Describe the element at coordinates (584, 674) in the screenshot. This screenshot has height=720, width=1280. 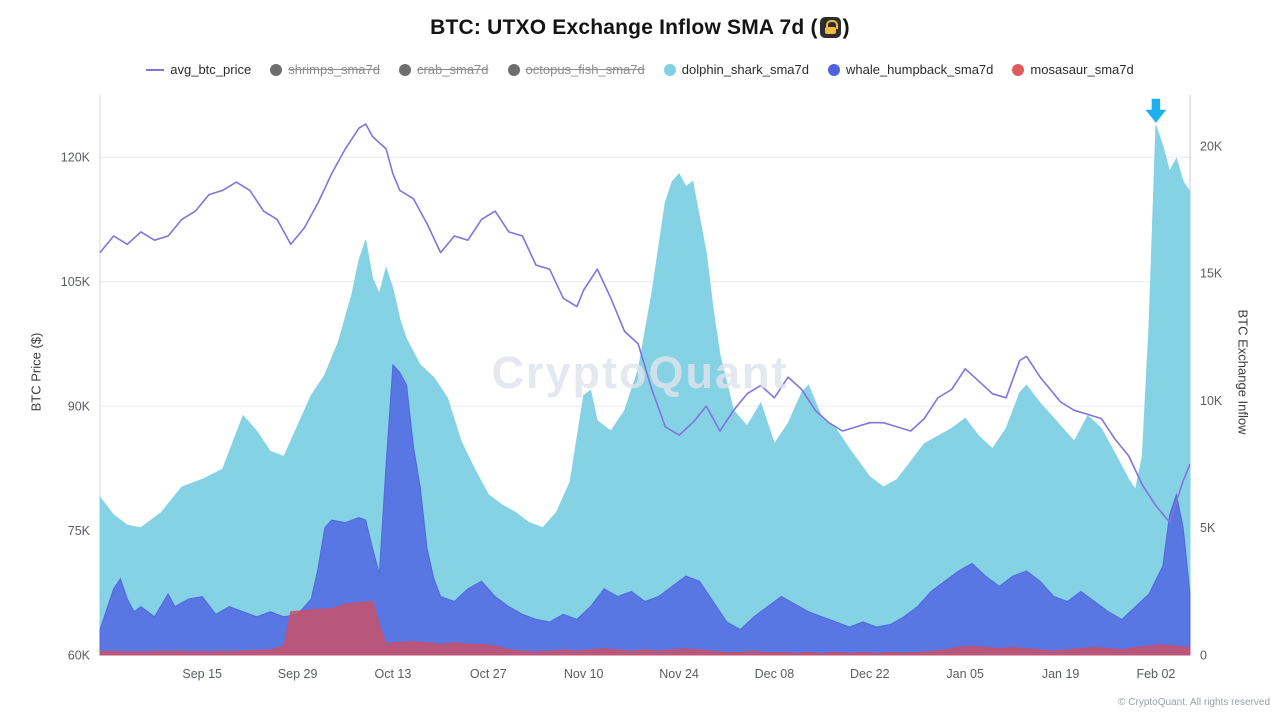
I see `x-tick-label: Nov 10` at that location.